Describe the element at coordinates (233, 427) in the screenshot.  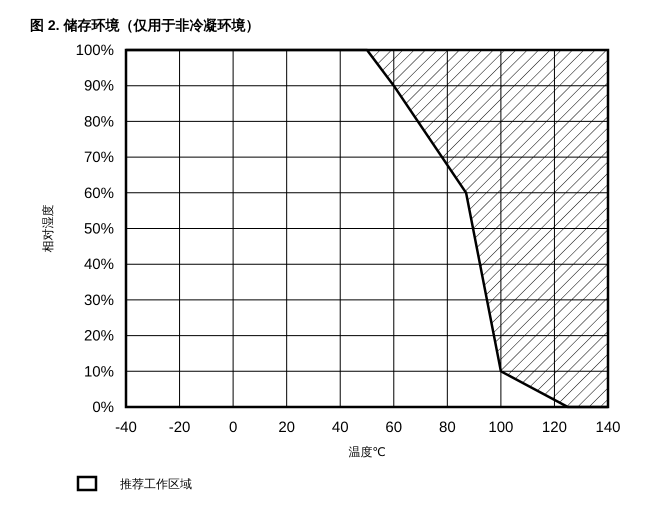
I see `x-tick-label: 0` at that location.